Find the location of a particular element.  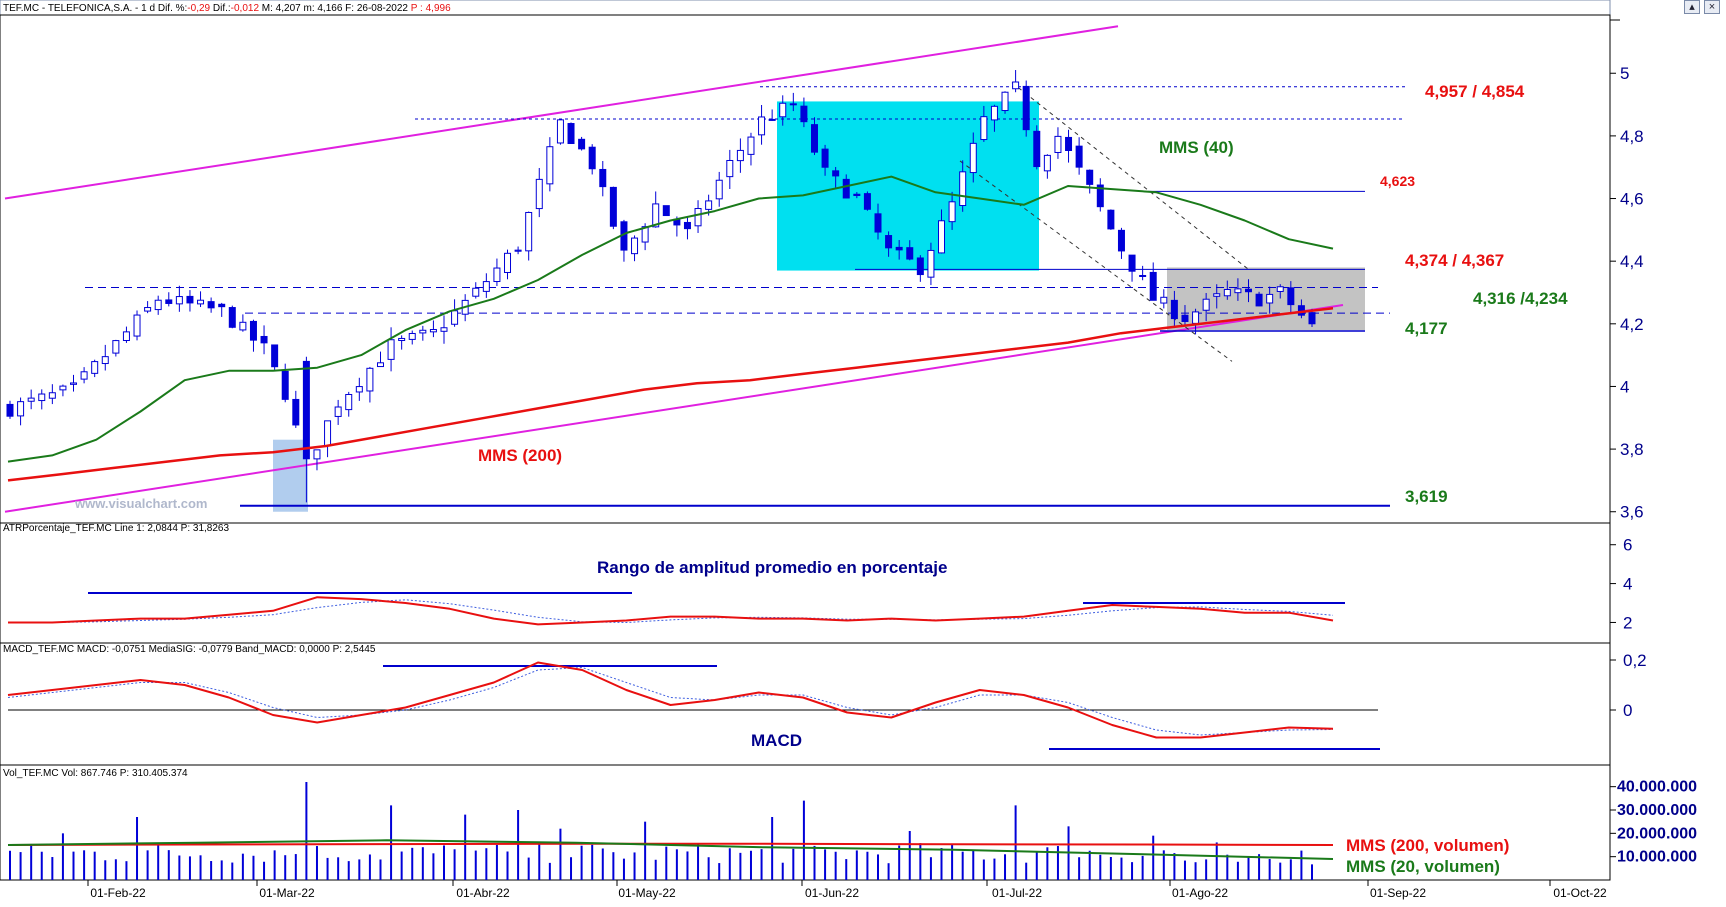

macd-tick-label: 0,2 is located at coordinates (1635, 660).